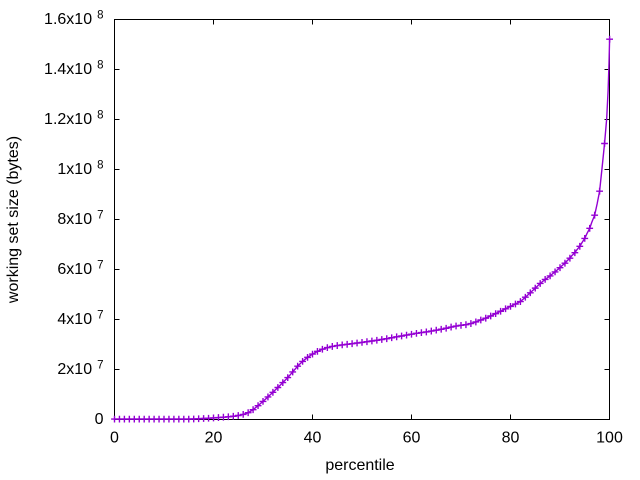 This screenshot has height=480, width=640. I want to click on svg-text: percentile, so click(359, 465).